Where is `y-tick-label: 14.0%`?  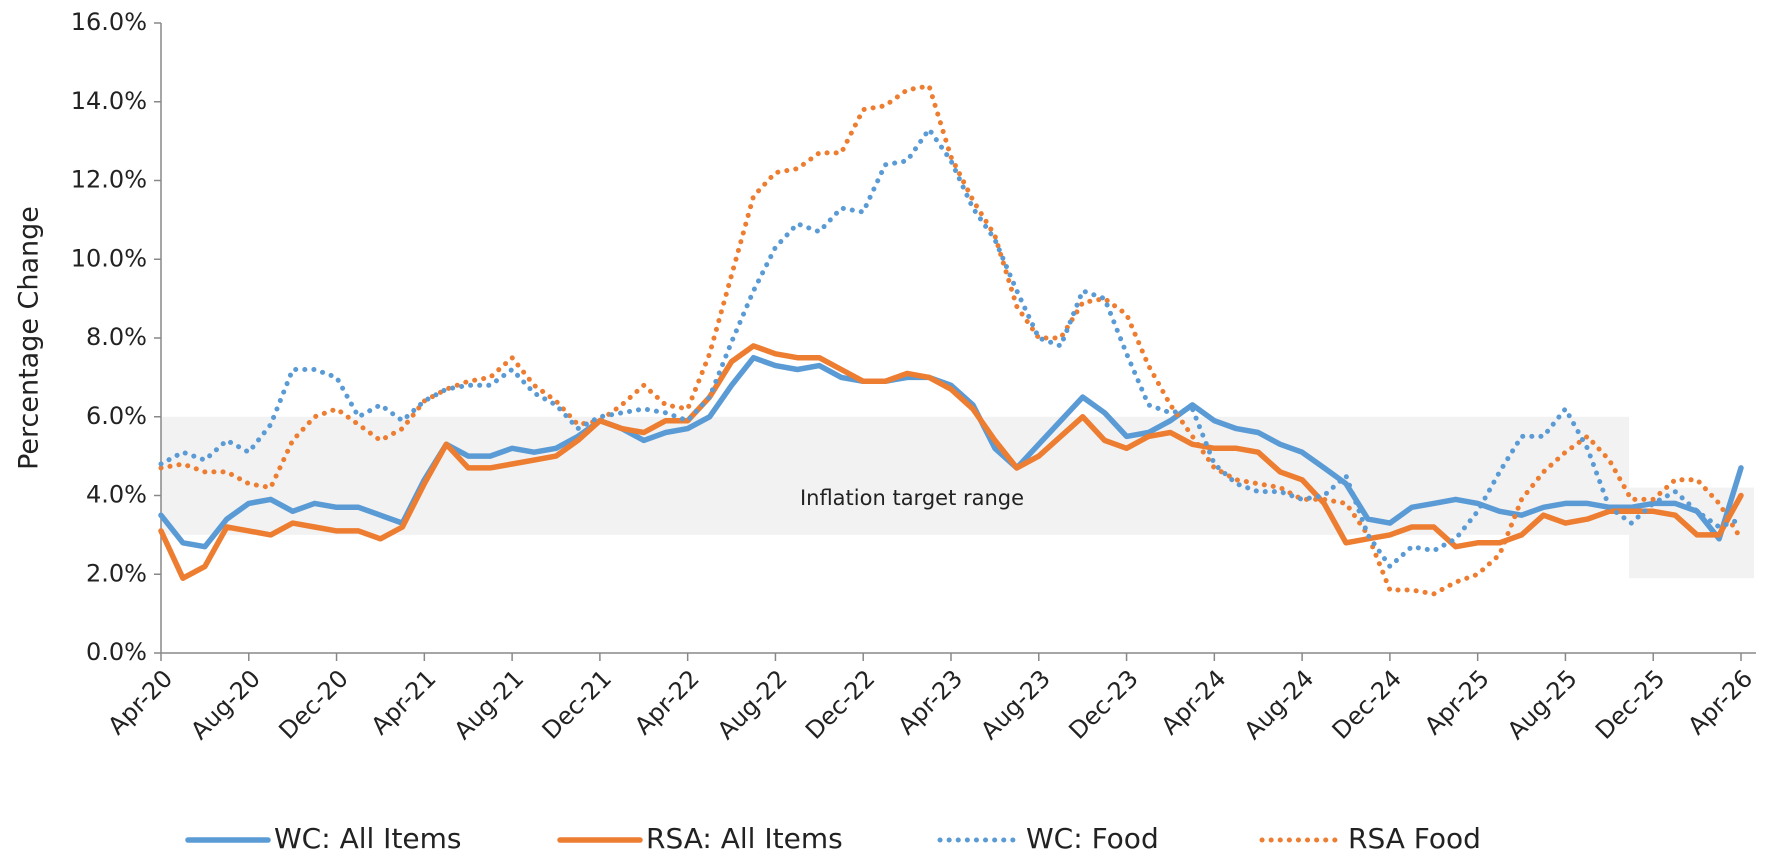
y-tick-label: 14.0% is located at coordinates (109, 101).